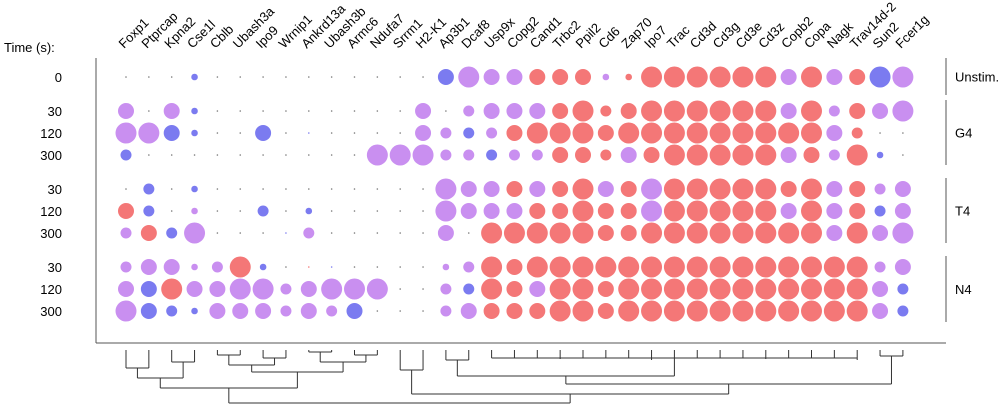  I want to click on condition-label: T4, so click(962, 211).